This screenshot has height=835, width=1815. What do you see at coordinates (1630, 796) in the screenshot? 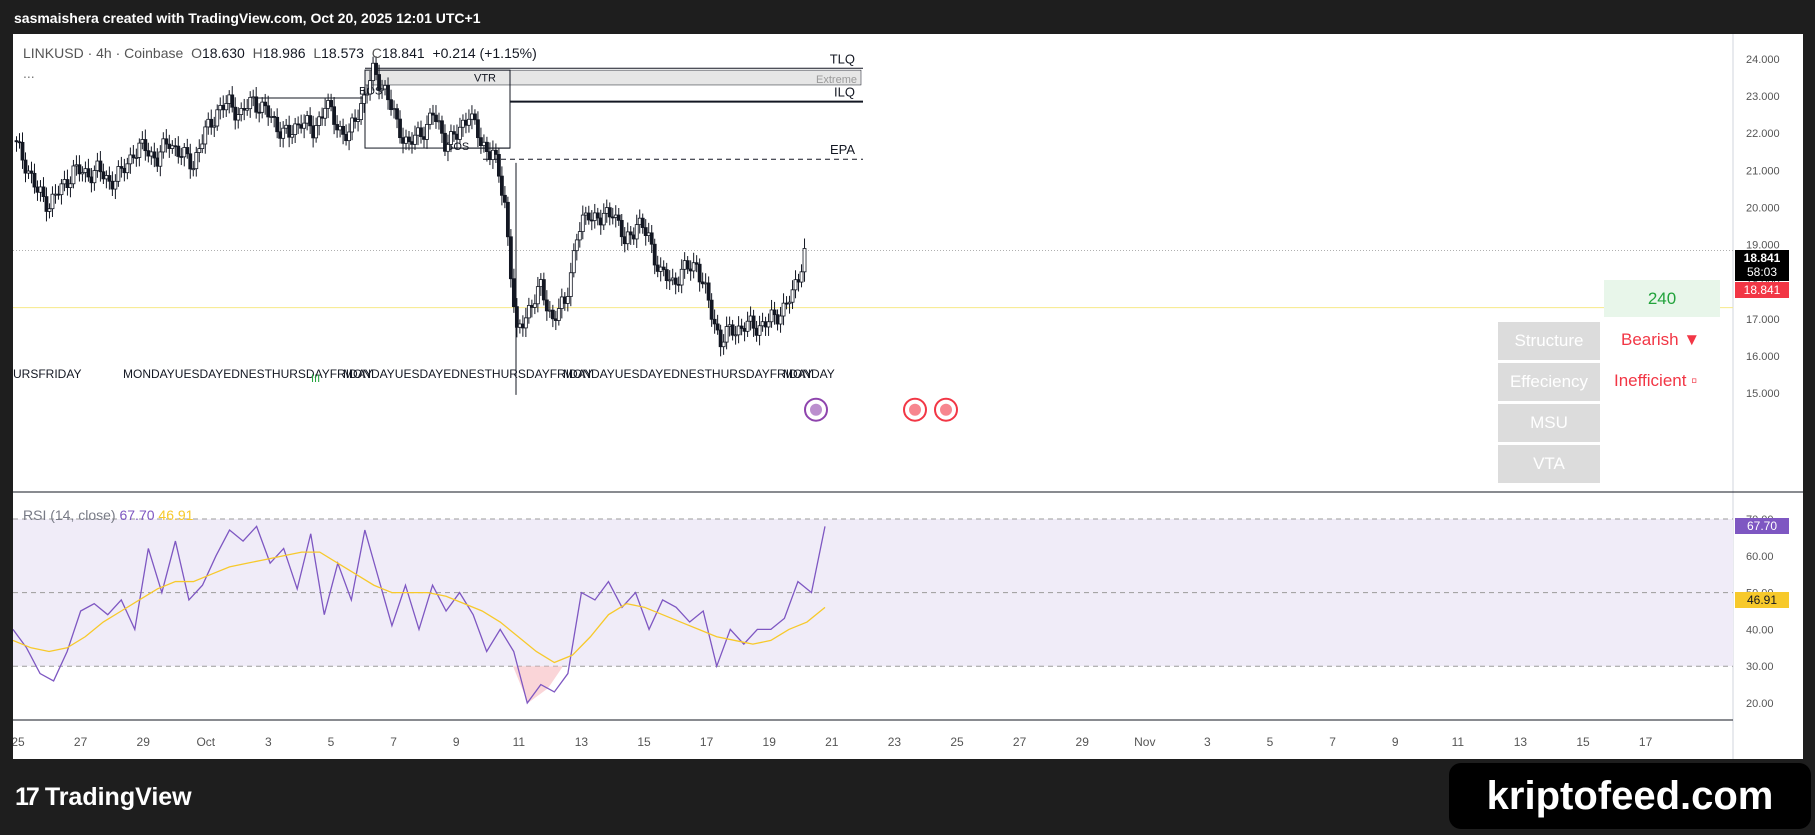
I see `watermark: kriptofeed.com` at bounding box center [1630, 796].